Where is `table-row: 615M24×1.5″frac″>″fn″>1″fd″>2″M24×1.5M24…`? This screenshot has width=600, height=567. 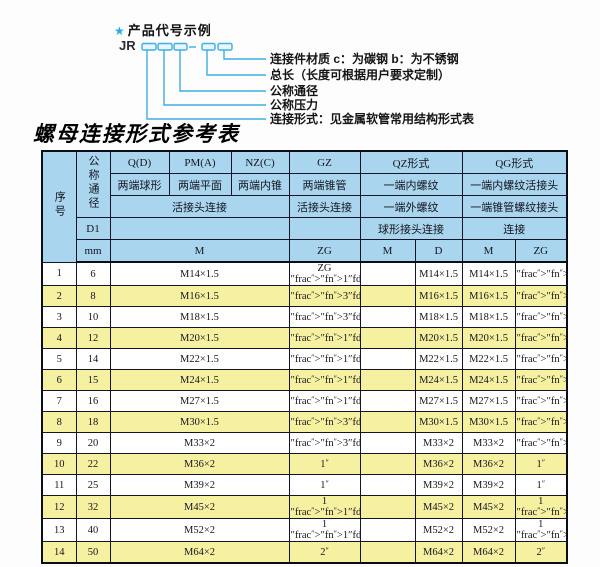 table-row: 615M24×1.5″frac″>″fn″>1″fd″>2″M24×1.5M24… is located at coordinates (304, 380).